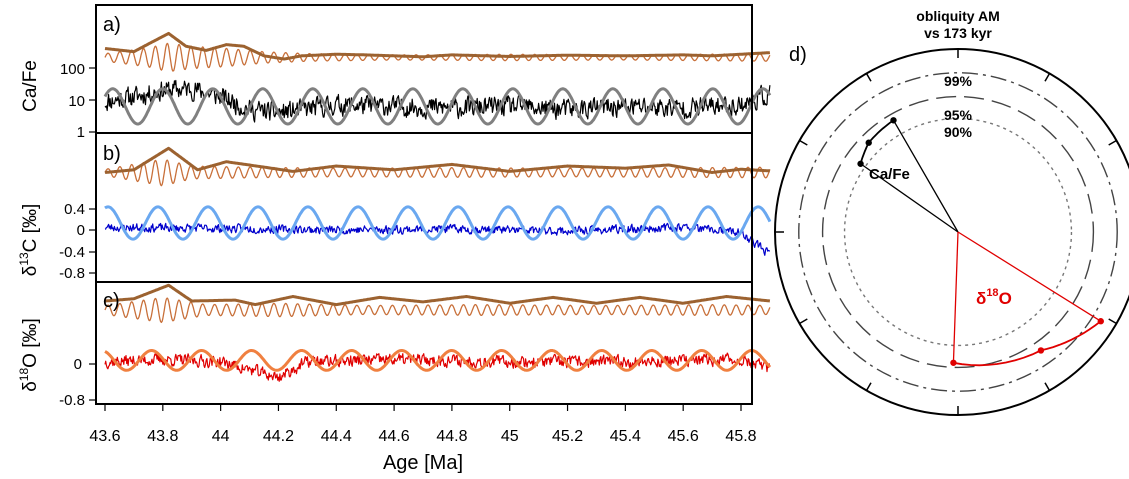 Image resolution: width=1129 pixels, height=479 pixels. Describe the element at coordinates (1027, 343) in the screenshot. I see `vector-d18o-arc` at that location.